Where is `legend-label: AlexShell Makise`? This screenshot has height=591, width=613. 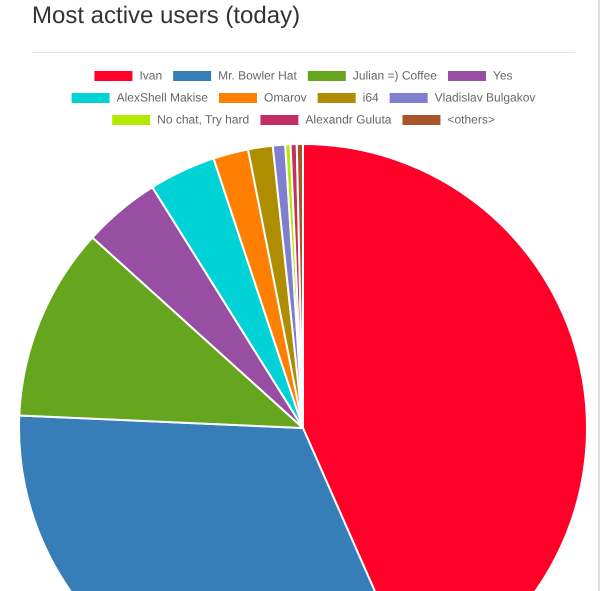 legend-label: AlexShell Makise is located at coordinates (162, 97).